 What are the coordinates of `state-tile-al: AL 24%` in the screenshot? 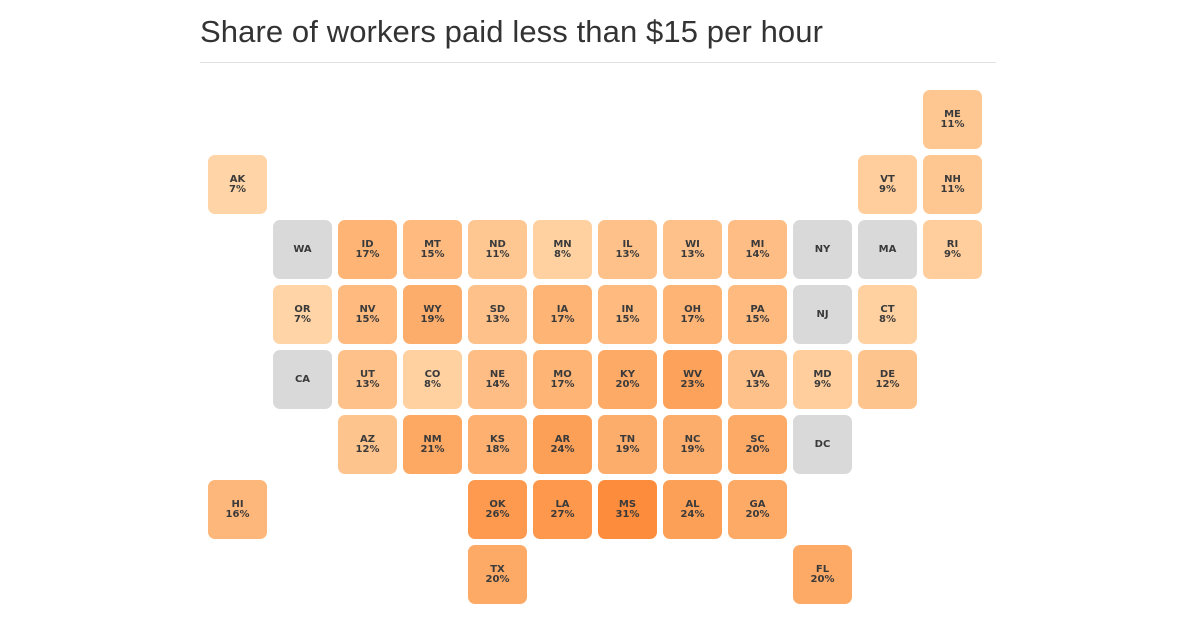 It's located at (692, 509).